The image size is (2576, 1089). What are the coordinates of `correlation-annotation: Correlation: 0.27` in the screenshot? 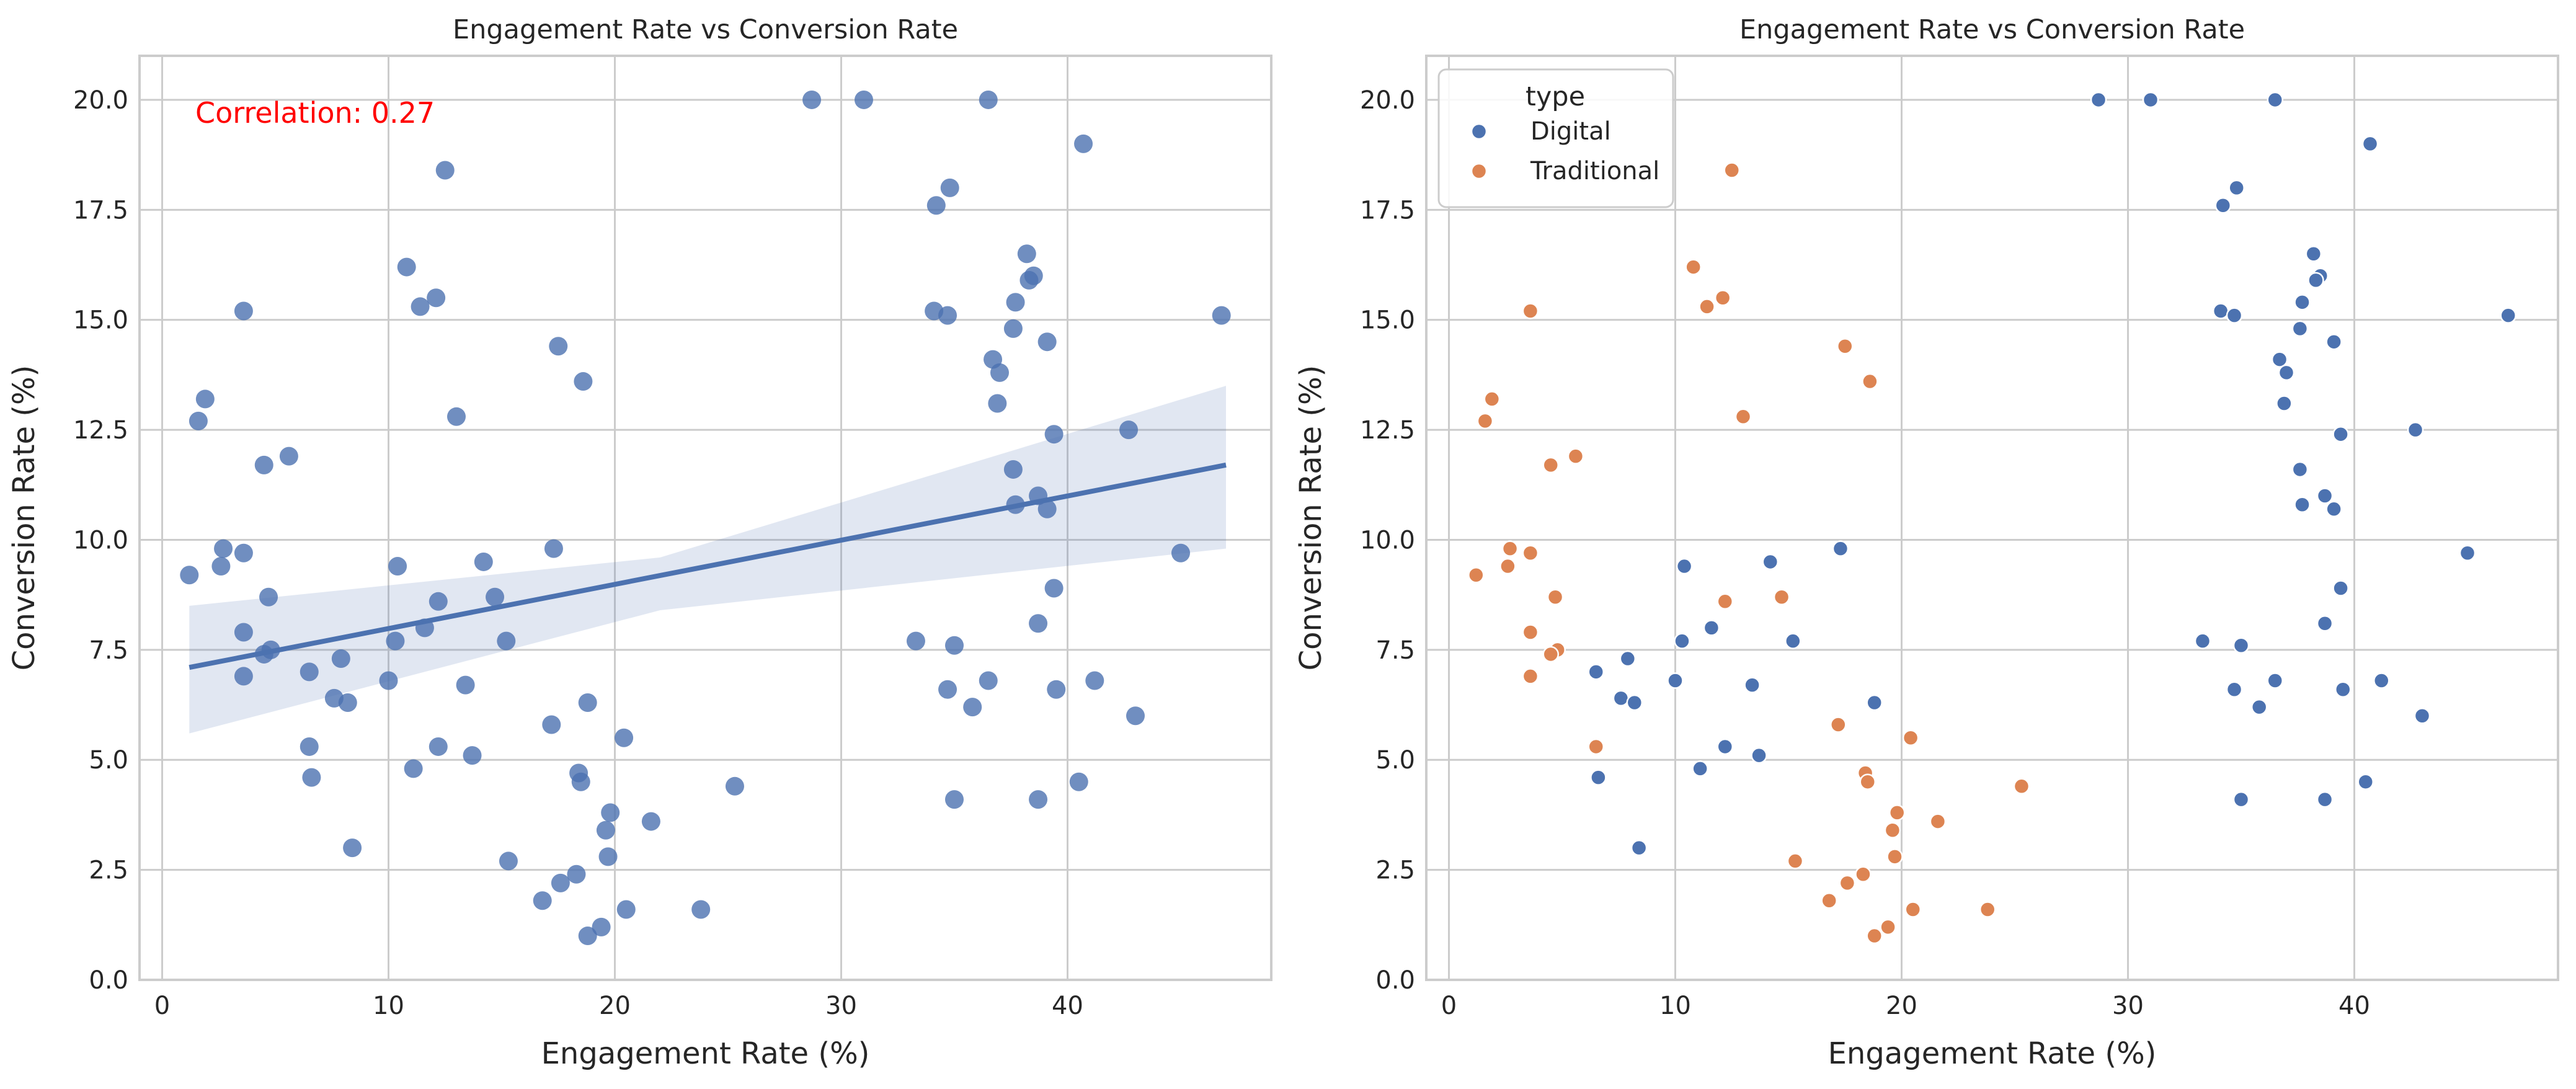 It's located at (315, 113).